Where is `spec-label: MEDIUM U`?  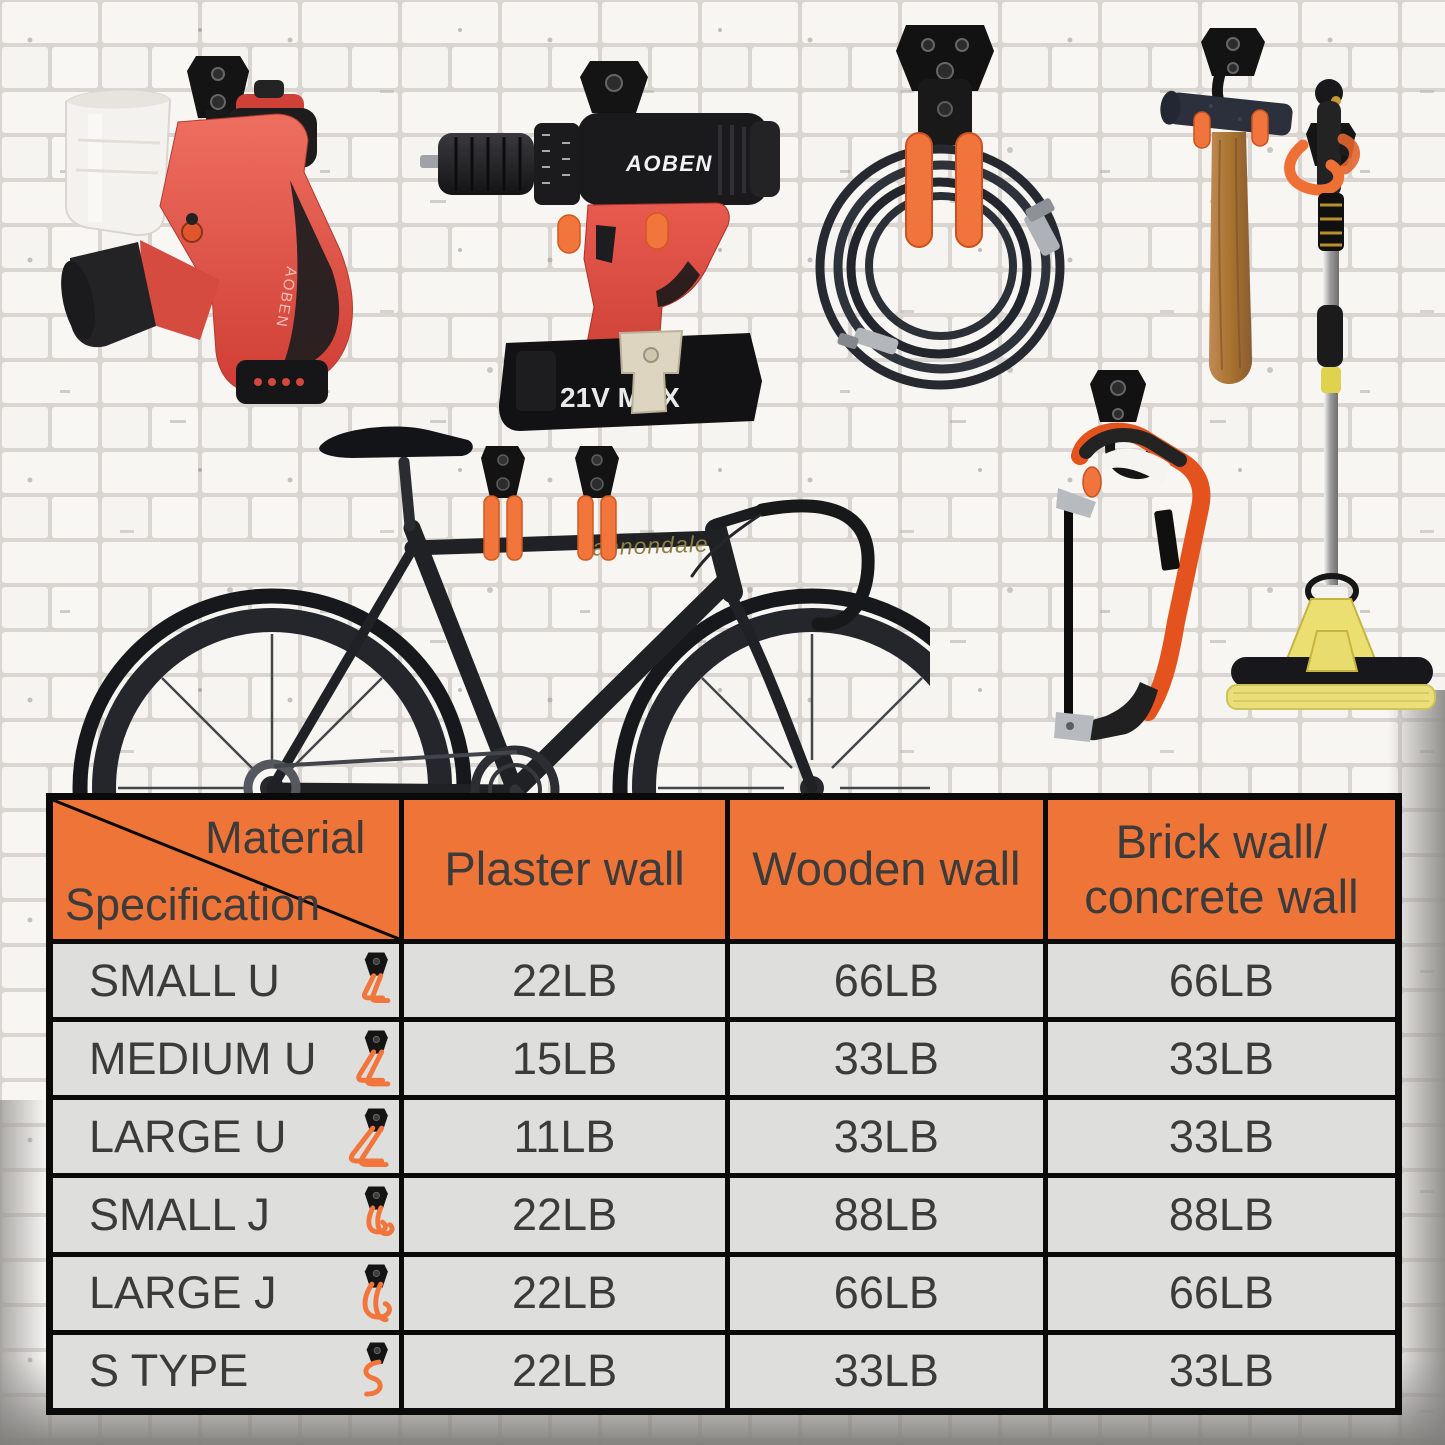
spec-label: MEDIUM U is located at coordinates (203, 1058).